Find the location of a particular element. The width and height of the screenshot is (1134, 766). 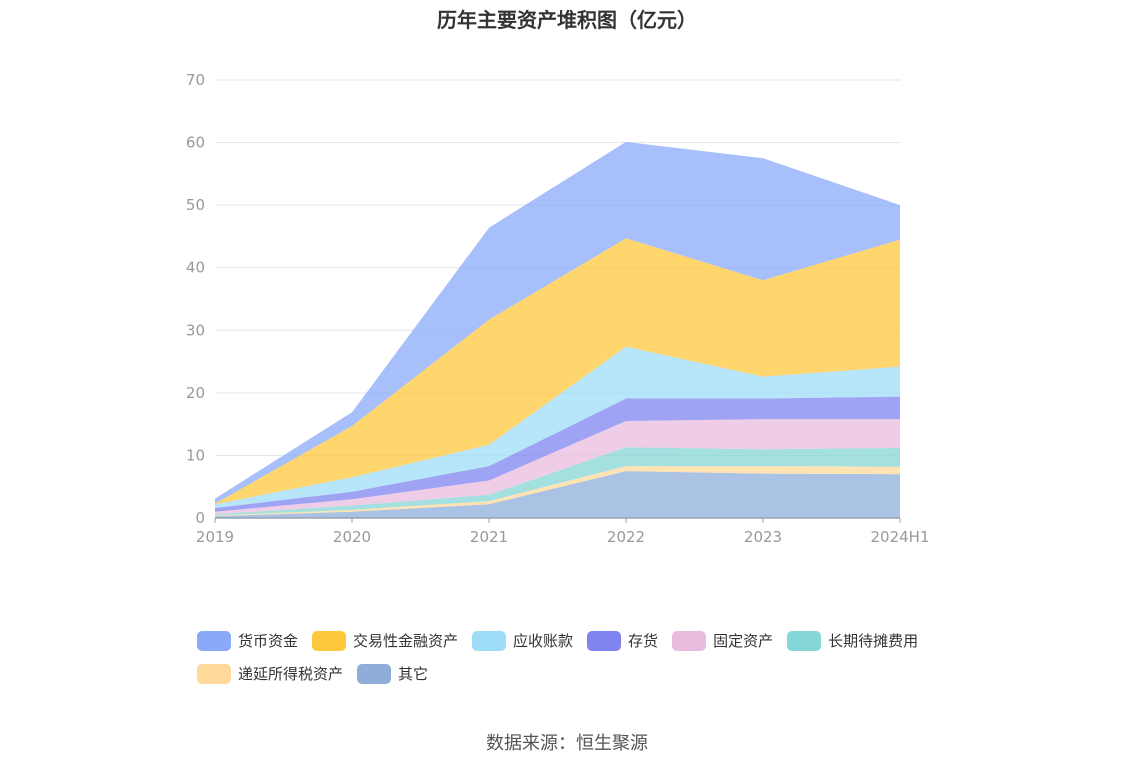

legend-label: 其它 is located at coordinates (413, 674).